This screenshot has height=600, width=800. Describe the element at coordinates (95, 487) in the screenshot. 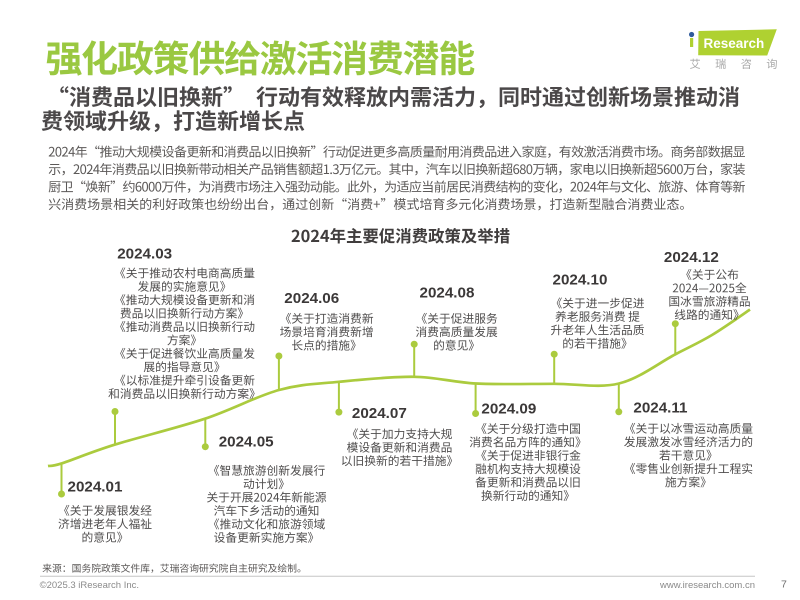

I see `svg-text: 2024.01` at that location.